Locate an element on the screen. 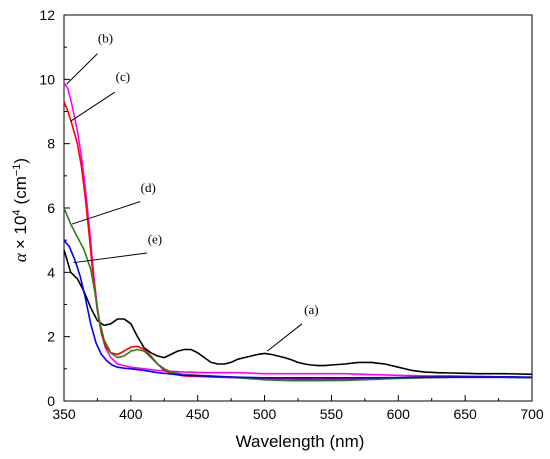 Image resolution: width=550 pixels, height=459 pixels. y-axis-ticks: 0 2 4 6 8 10 12 is located at coordinates (54, 208).